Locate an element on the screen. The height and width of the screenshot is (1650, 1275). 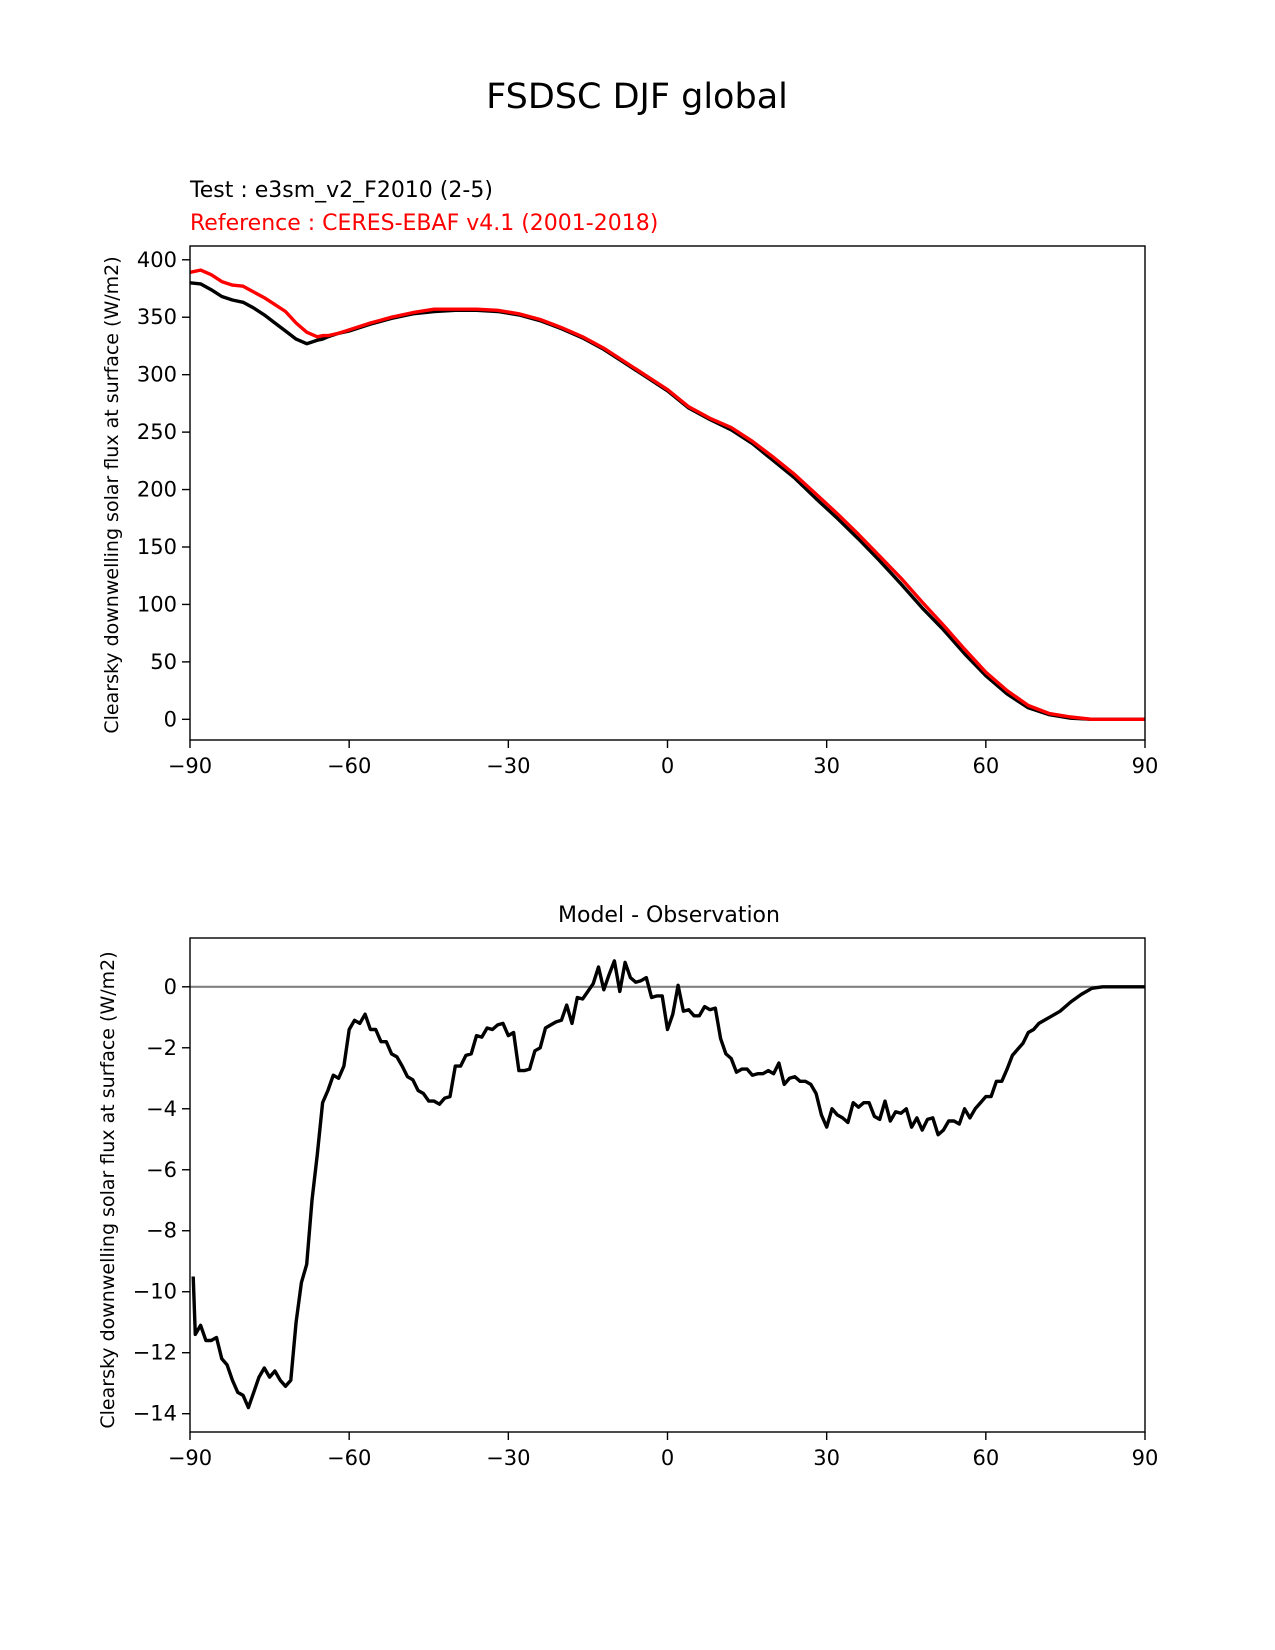
y-tick-label: −10 is located at coordinates (155, 1292).